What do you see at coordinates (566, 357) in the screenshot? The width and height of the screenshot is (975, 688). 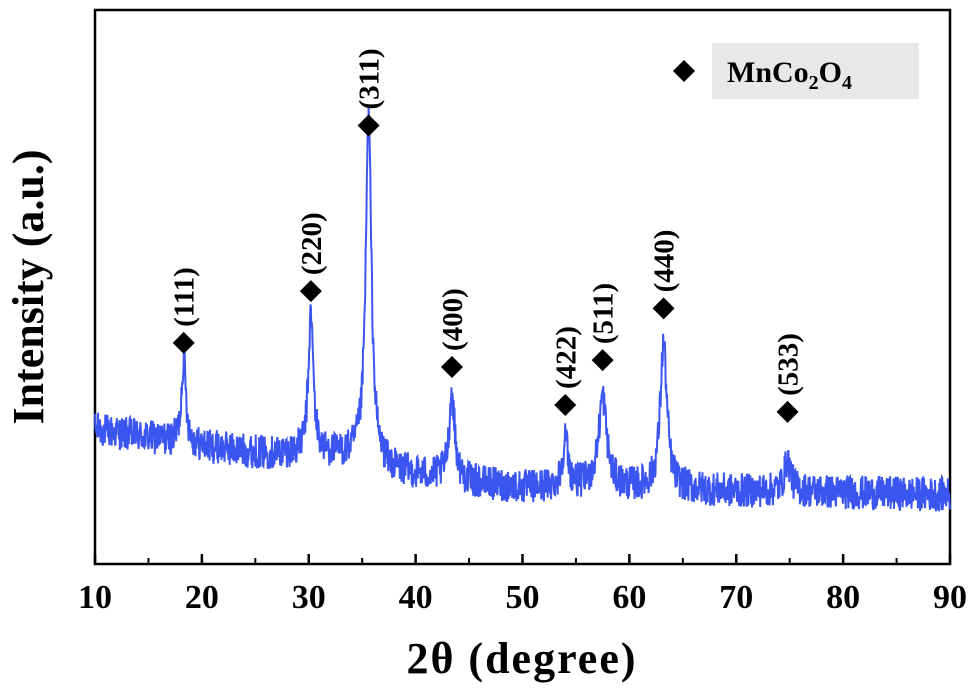 I see `peak-label: (422)` at bounding box center [566, 357].